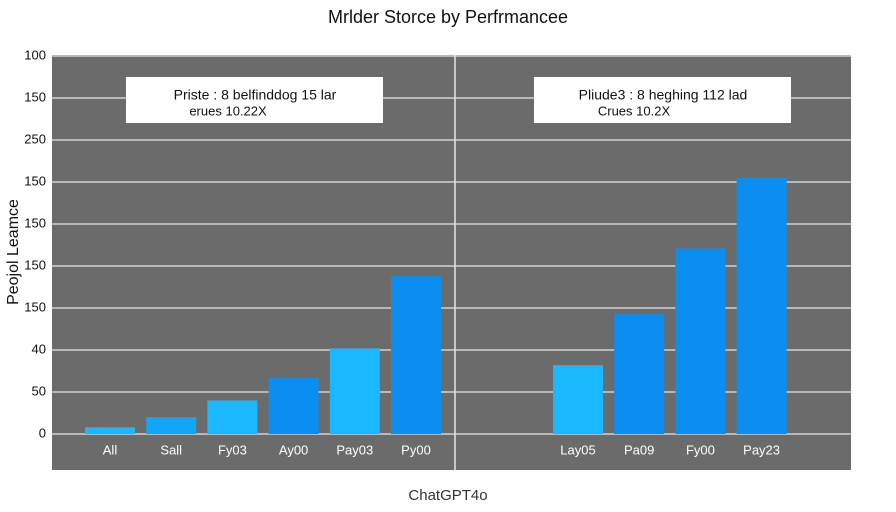 The height and width of the screenshot is (512, 896). Describe the element at coordinates (35, 54) in the screenshot. I see `y-tick-label: 100` at that location.